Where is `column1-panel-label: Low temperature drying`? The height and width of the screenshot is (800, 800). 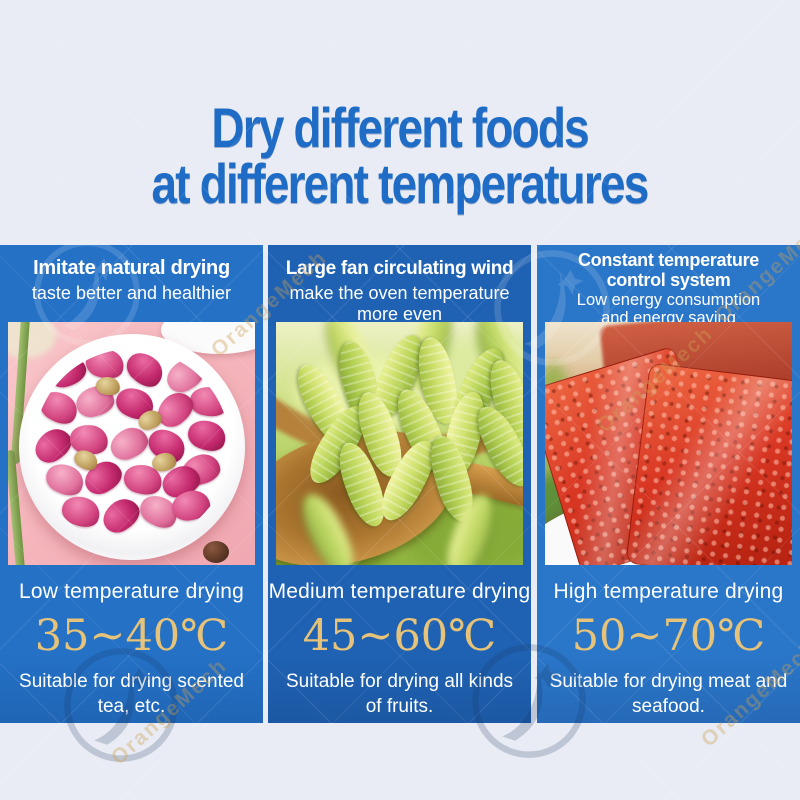
column1-panel-label: Low temperature drying is located at coordinates (131, 591).